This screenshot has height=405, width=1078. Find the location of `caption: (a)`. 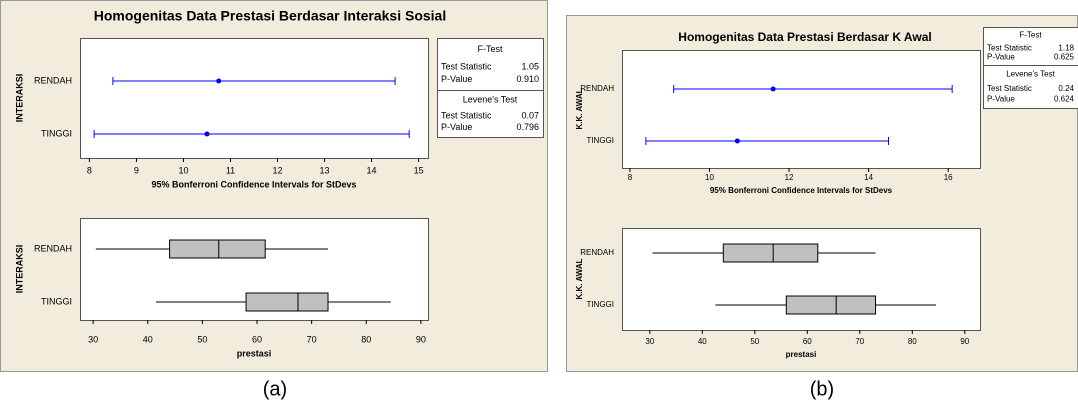

caption: (a) is located at coordinates (275, 389).